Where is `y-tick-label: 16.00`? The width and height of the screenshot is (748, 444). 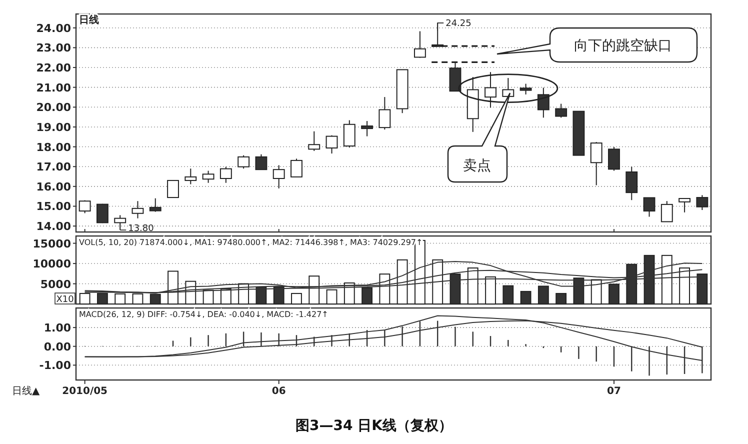 y-tick-label: 16.00 is located at coordinates (54, 187).